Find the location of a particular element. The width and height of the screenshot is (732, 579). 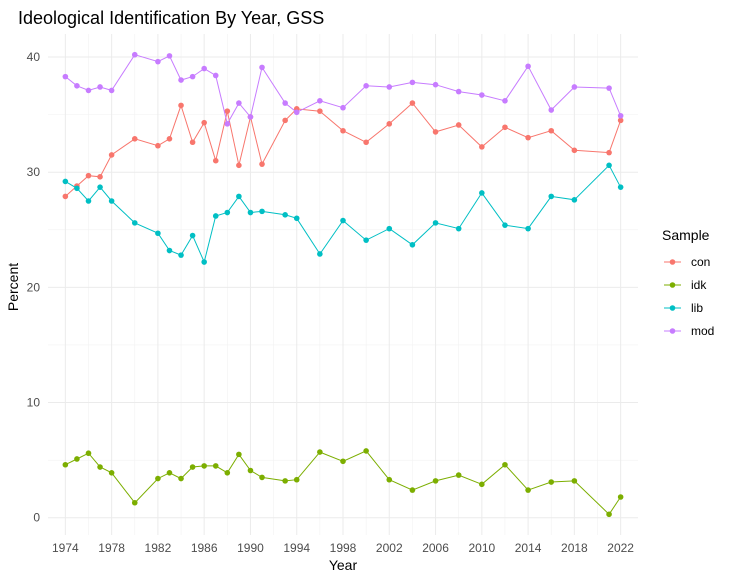

y-axis-ticks: 0 10 20 30 40 is located at coordinates (34, 287).